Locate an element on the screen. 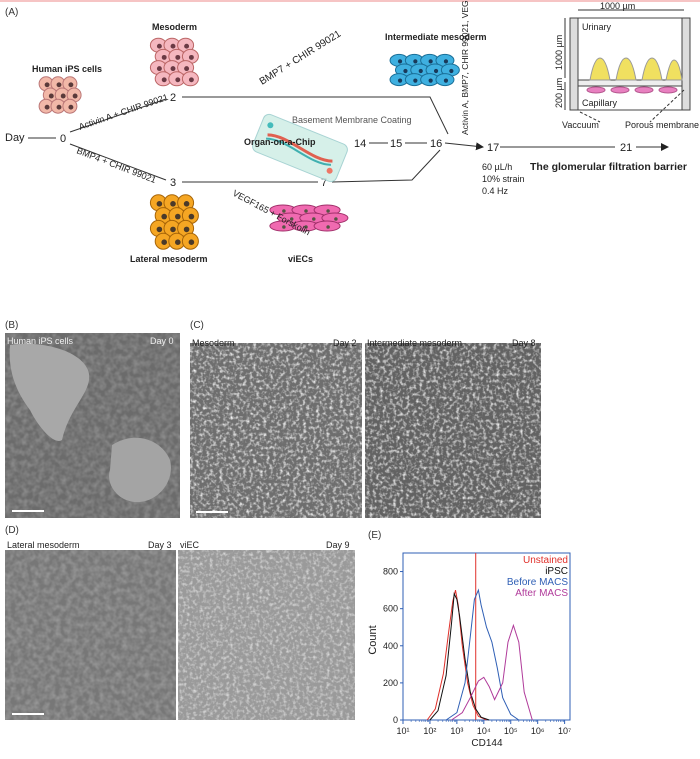  chip-label: Organ-on-a-Chip is located at coordinates (280, 142).